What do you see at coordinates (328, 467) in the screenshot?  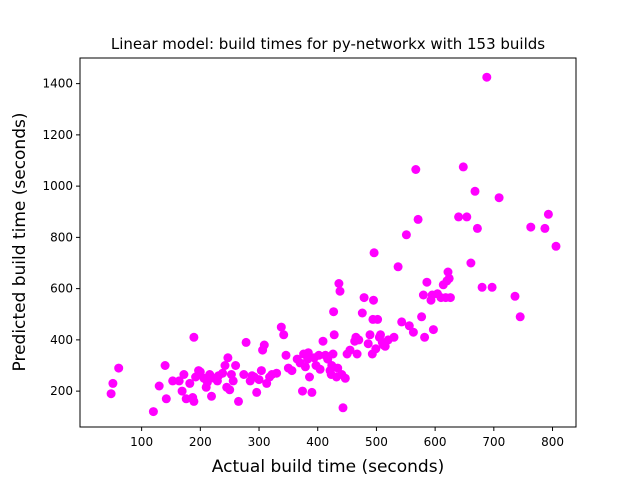 I see `x-axis-label: Actual build time (seconds)` at bounding box center [328, 467].